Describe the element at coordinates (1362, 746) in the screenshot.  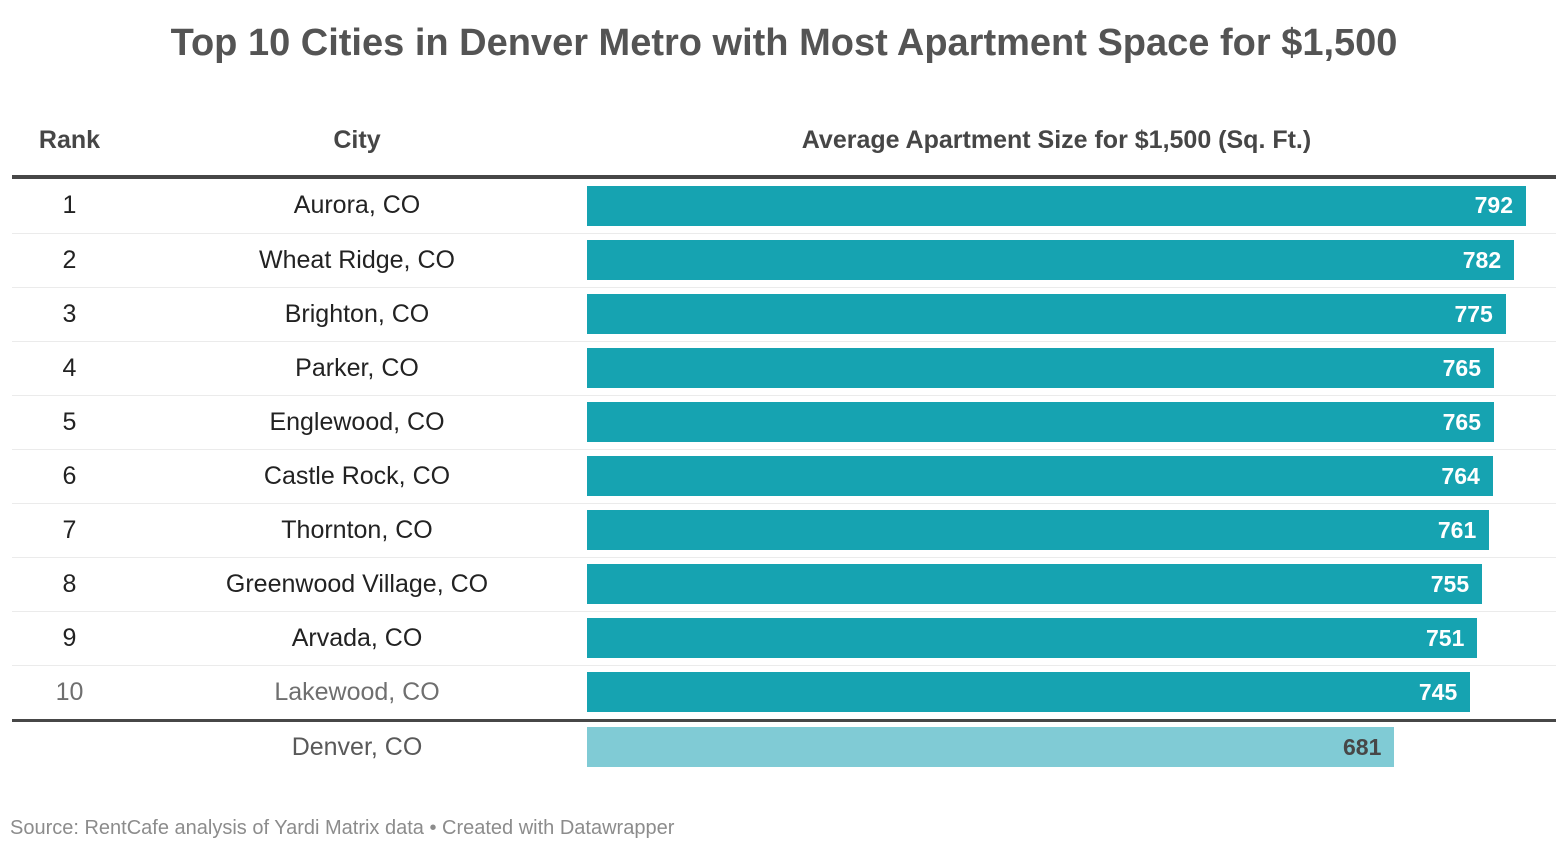
I see `bar-value-label: 681` at that location.